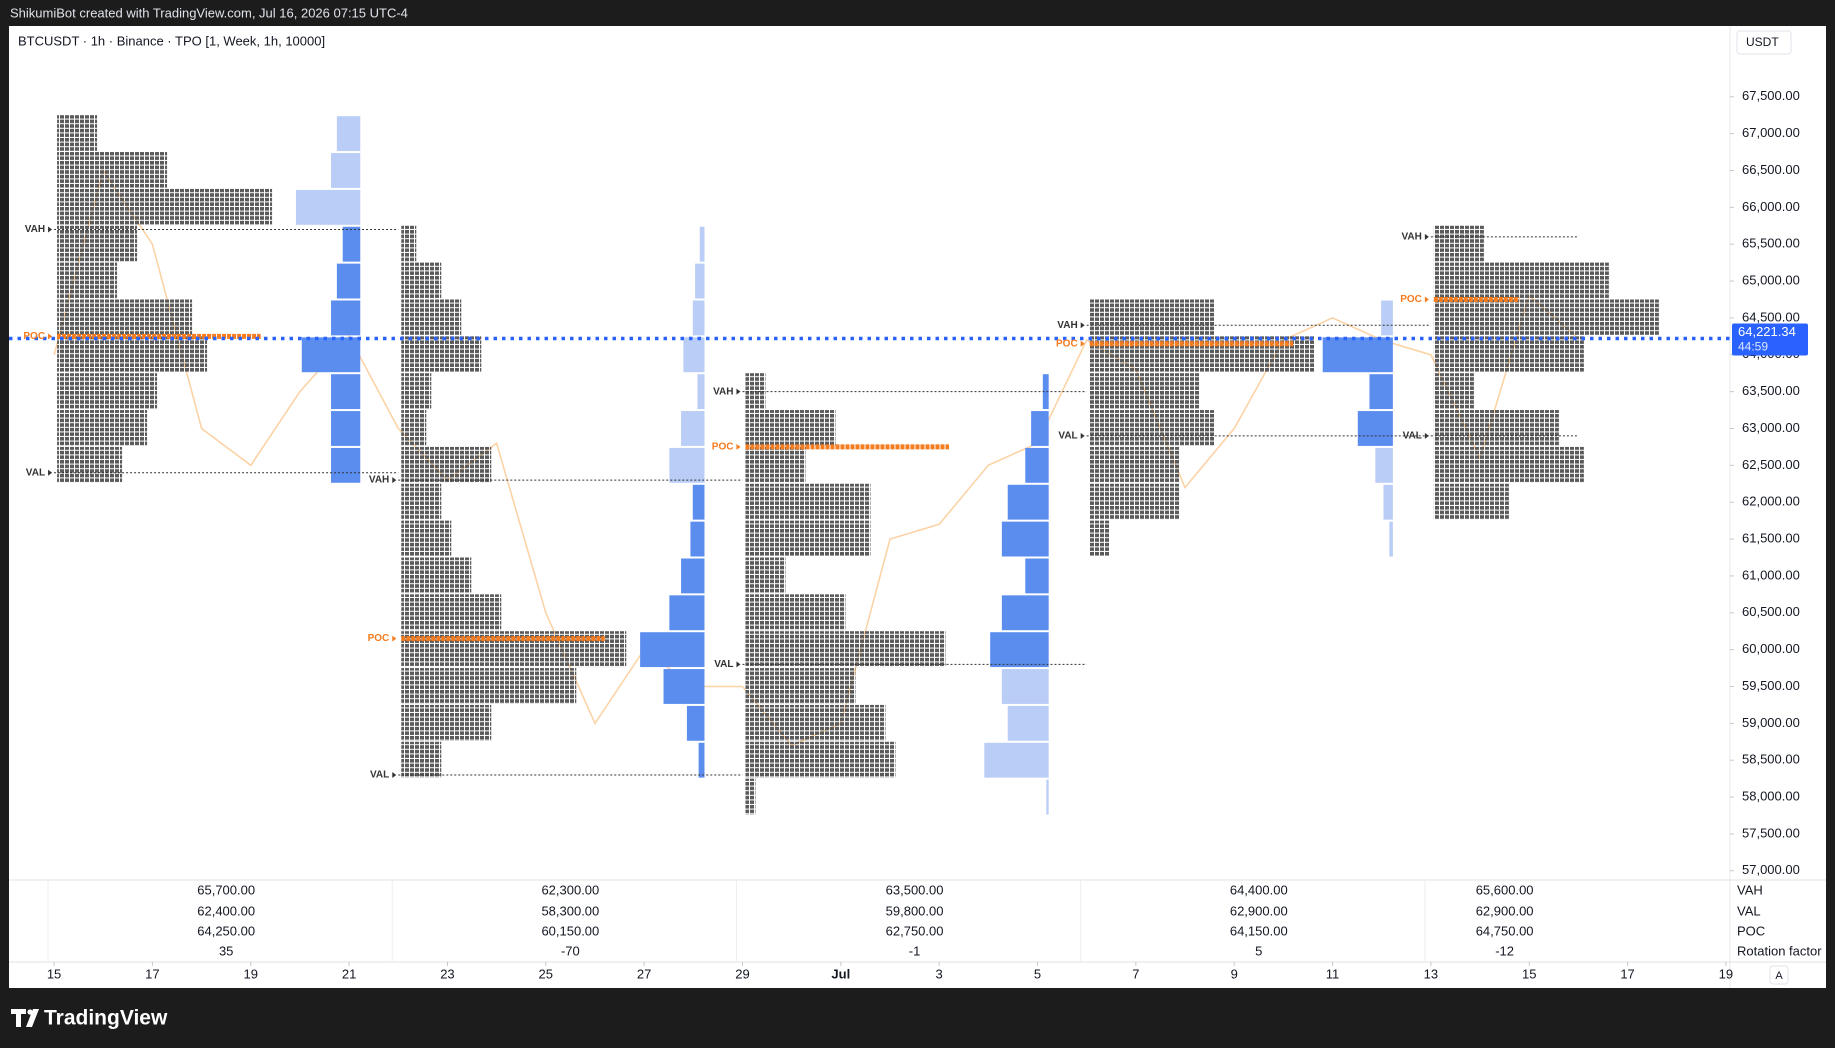 This screenshot has width=1835, height=1048. What do you see at coordinates (570, 910) in the screenshot?
I see `table-value: 58,300.00` at bounding box center [570, 910].